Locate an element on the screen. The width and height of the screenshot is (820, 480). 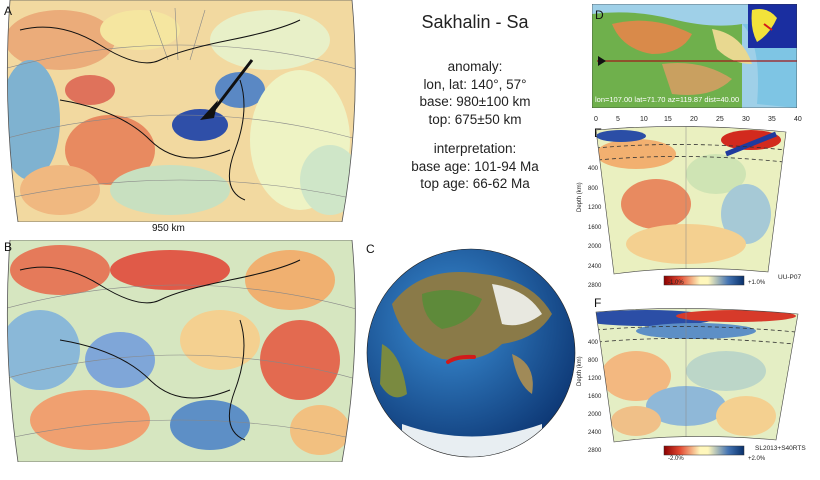
map-a-scale-label: 950 km is located at coordinates (168, 228).